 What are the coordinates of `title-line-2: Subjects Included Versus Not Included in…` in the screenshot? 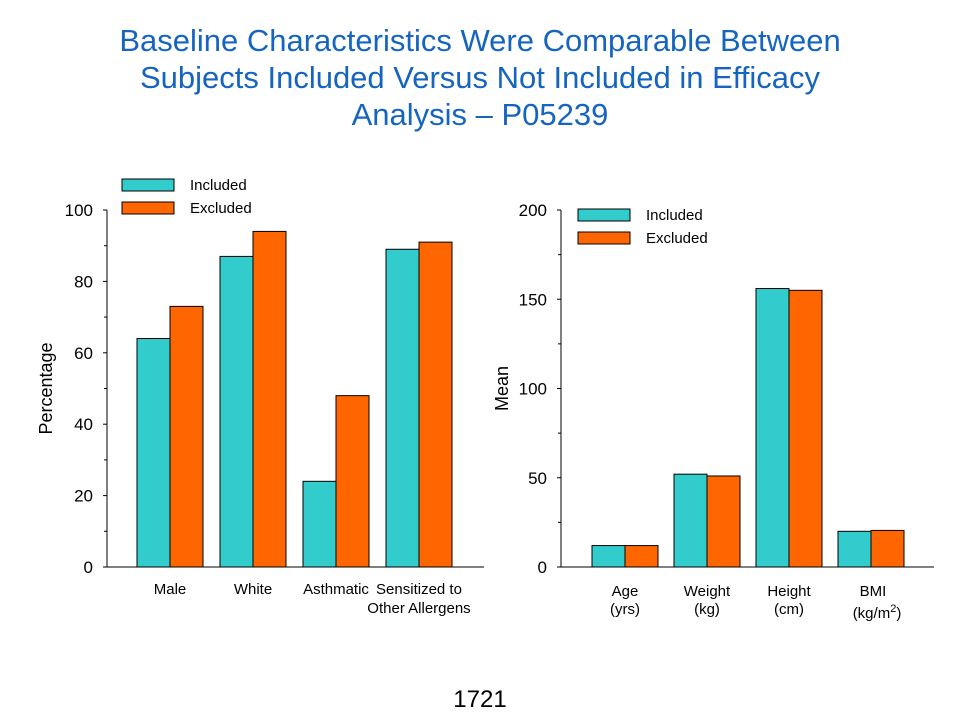 It's located at (480, 77).